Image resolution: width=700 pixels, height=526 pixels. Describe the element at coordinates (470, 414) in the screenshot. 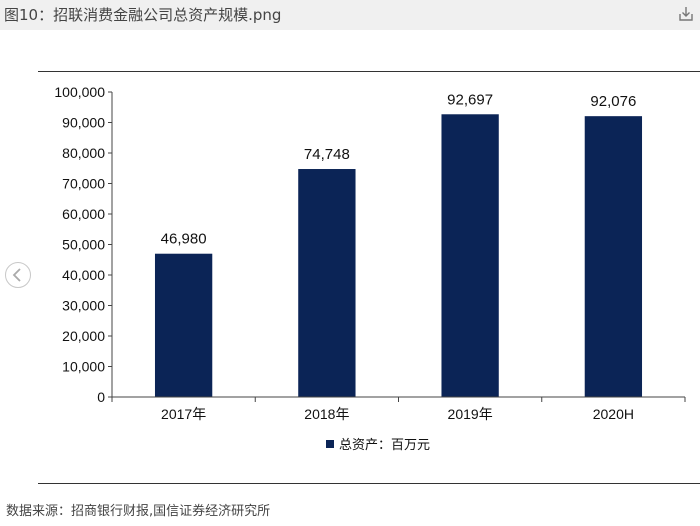

I see `x-tick-label: 2019年` at that location.